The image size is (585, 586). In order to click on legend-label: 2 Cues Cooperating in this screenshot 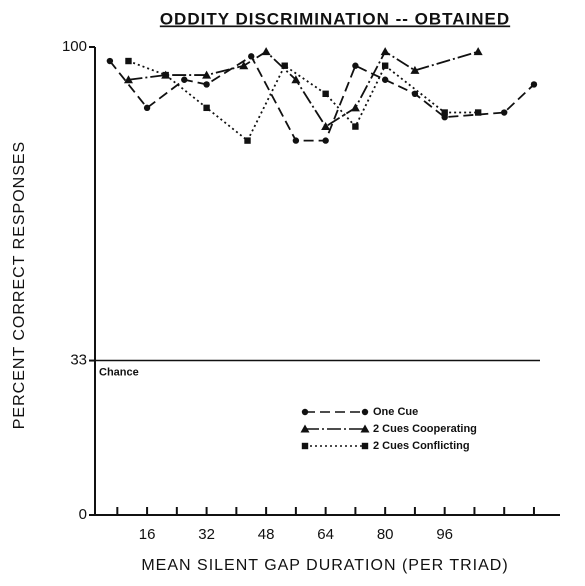, I will do `click(425, 429)`.